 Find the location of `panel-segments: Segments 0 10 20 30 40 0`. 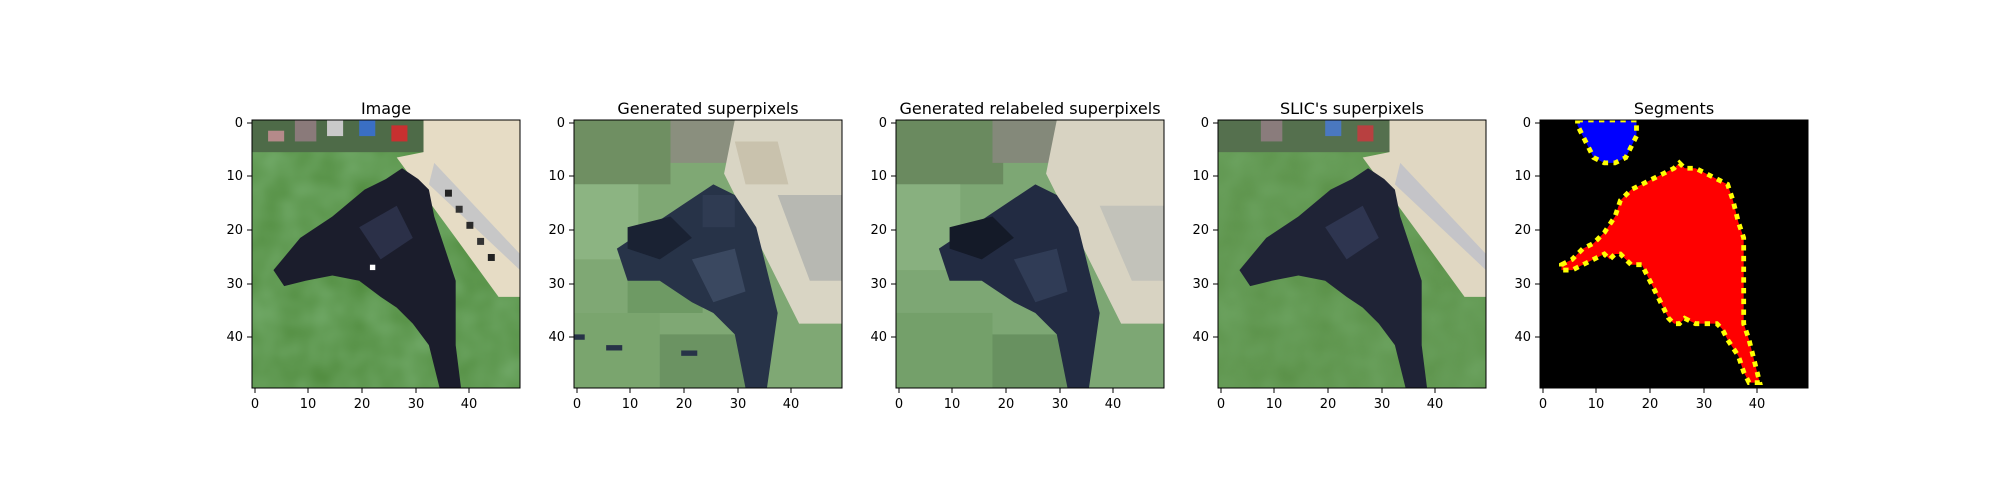

panel-segments: Segments 0 10 20 30 40 0 is located at coordinates (1661, 255).